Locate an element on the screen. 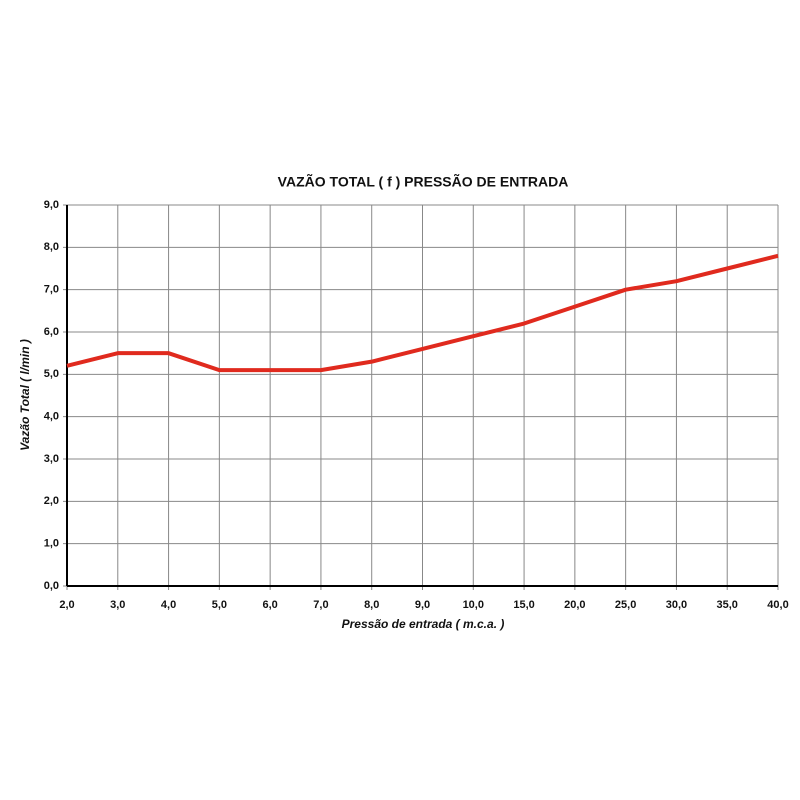 The width and height of the screenshot is (800, 800). y-tick-label: 9,0 is located at coordinates (51, 205).